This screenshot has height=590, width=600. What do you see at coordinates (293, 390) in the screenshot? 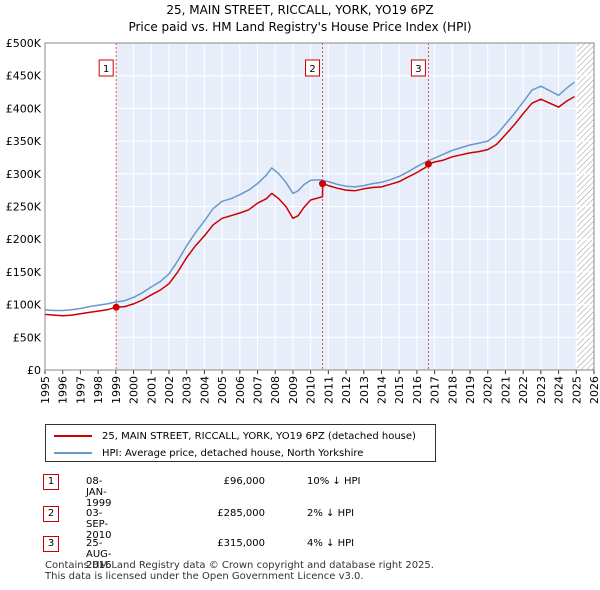
I see `x-tick-label: 2009` at bounding box center [293, 390].